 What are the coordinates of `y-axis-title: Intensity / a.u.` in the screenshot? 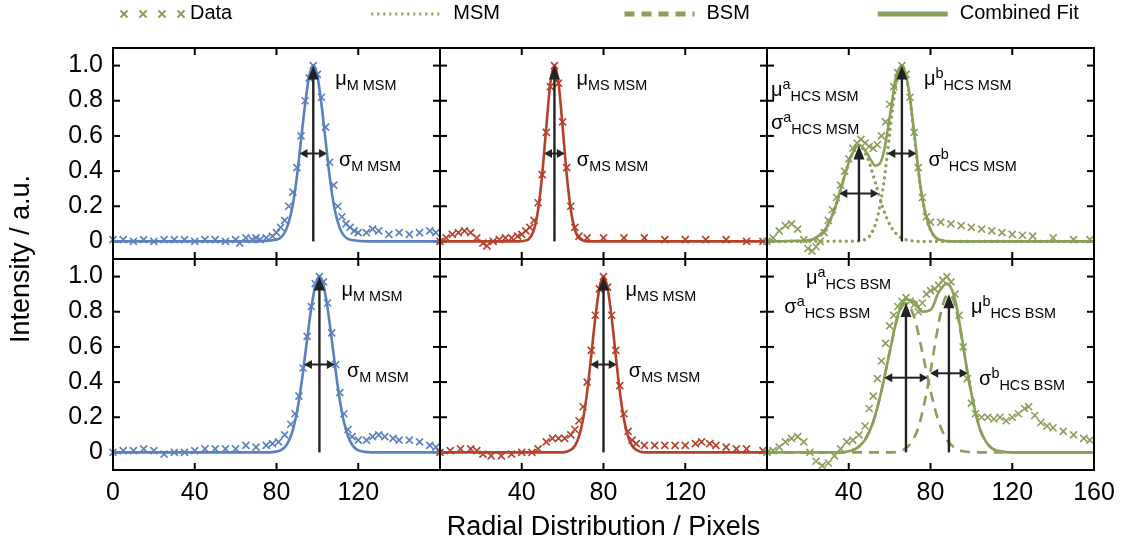 It's located at (20, 259).